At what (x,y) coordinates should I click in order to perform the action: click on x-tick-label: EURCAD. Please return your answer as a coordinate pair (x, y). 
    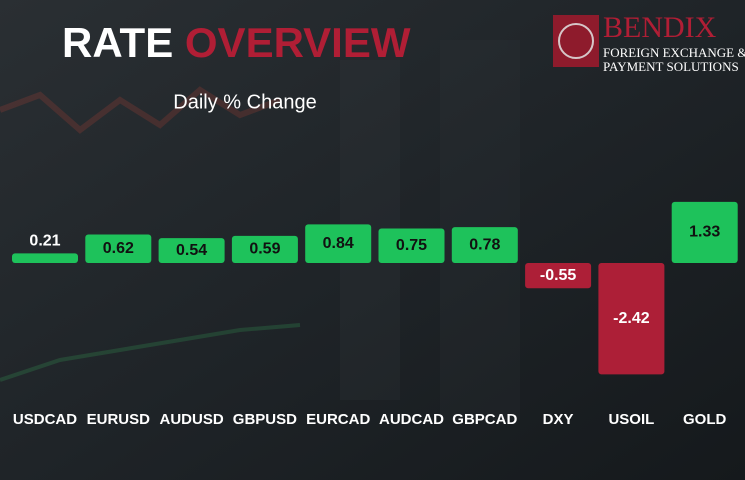
    Looking at the image, I should click on (338, 419).